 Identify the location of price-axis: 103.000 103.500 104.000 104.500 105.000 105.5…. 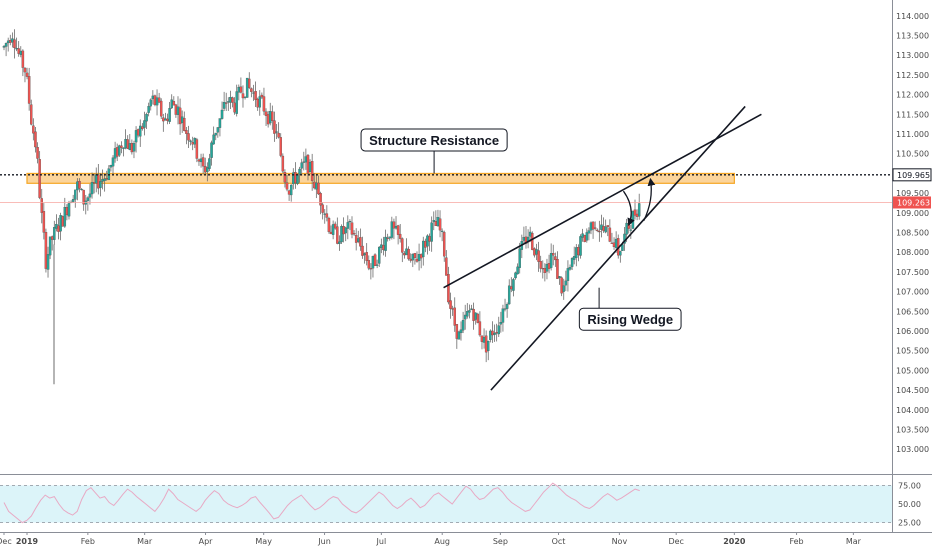
(912, 233).